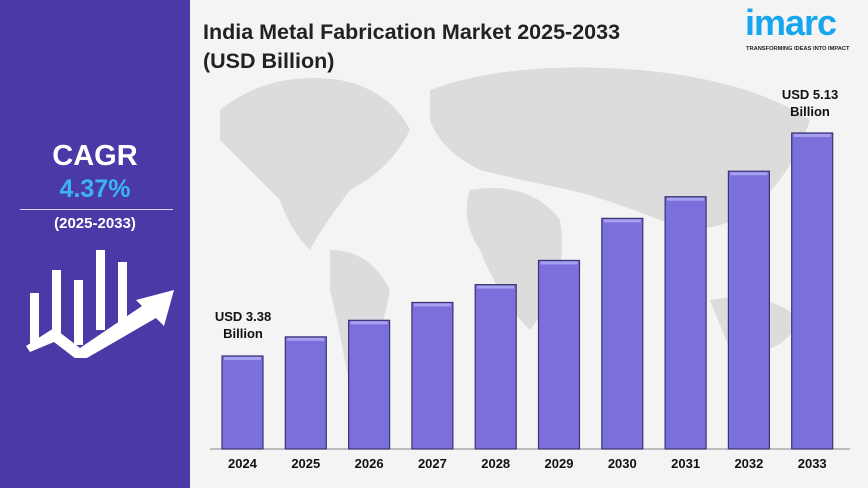 The width and height of the screenshot is (868, 488). Describe the element at coordinates (95, 156) in the screenshot. I see `cagr-label: CAGR` at that location.